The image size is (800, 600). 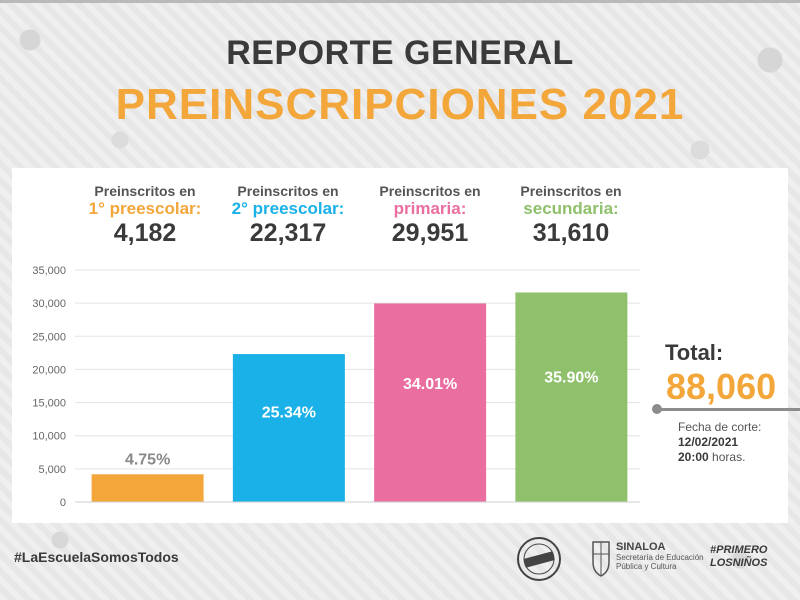 I want to click on sinaloa-title: SINALOA, so click(x=641, y=547).